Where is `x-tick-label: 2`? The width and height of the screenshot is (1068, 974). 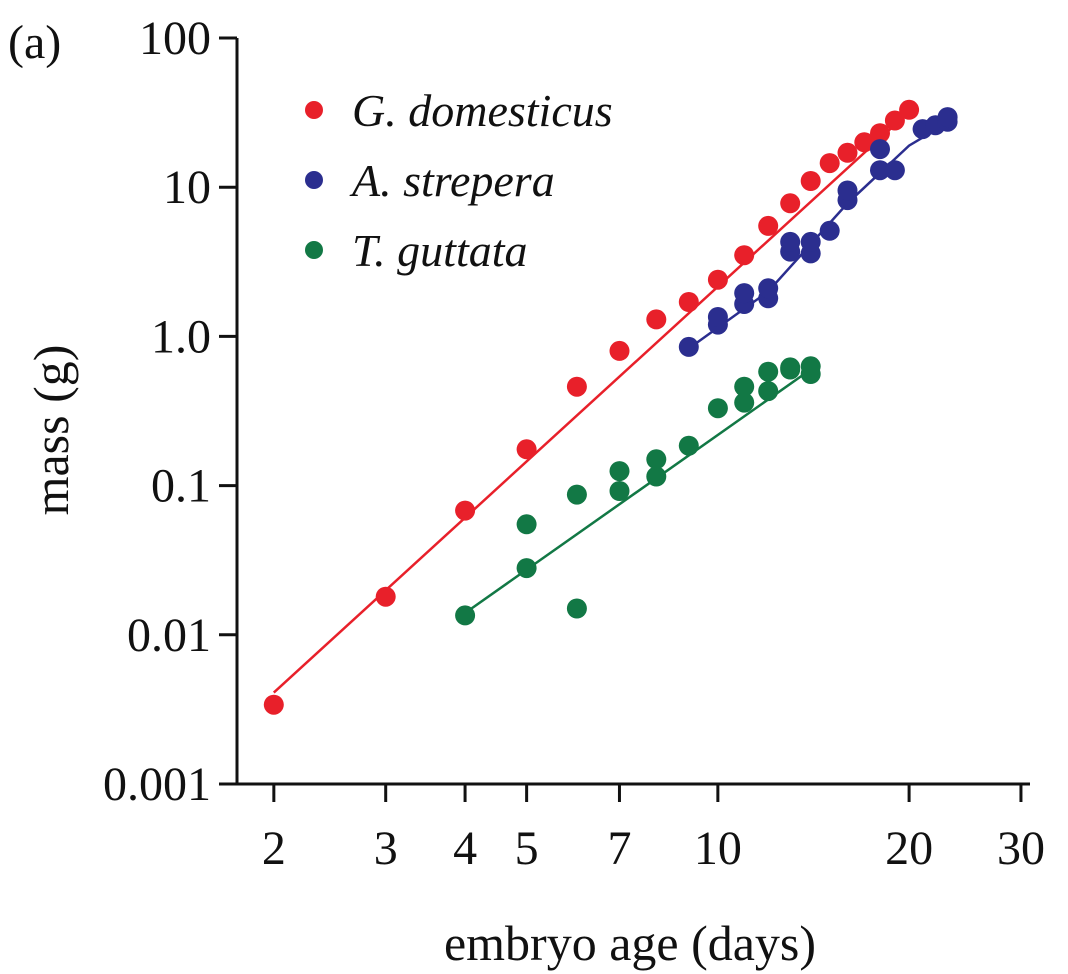
x-tick-label: 2 is located at coordinates (274, 848).